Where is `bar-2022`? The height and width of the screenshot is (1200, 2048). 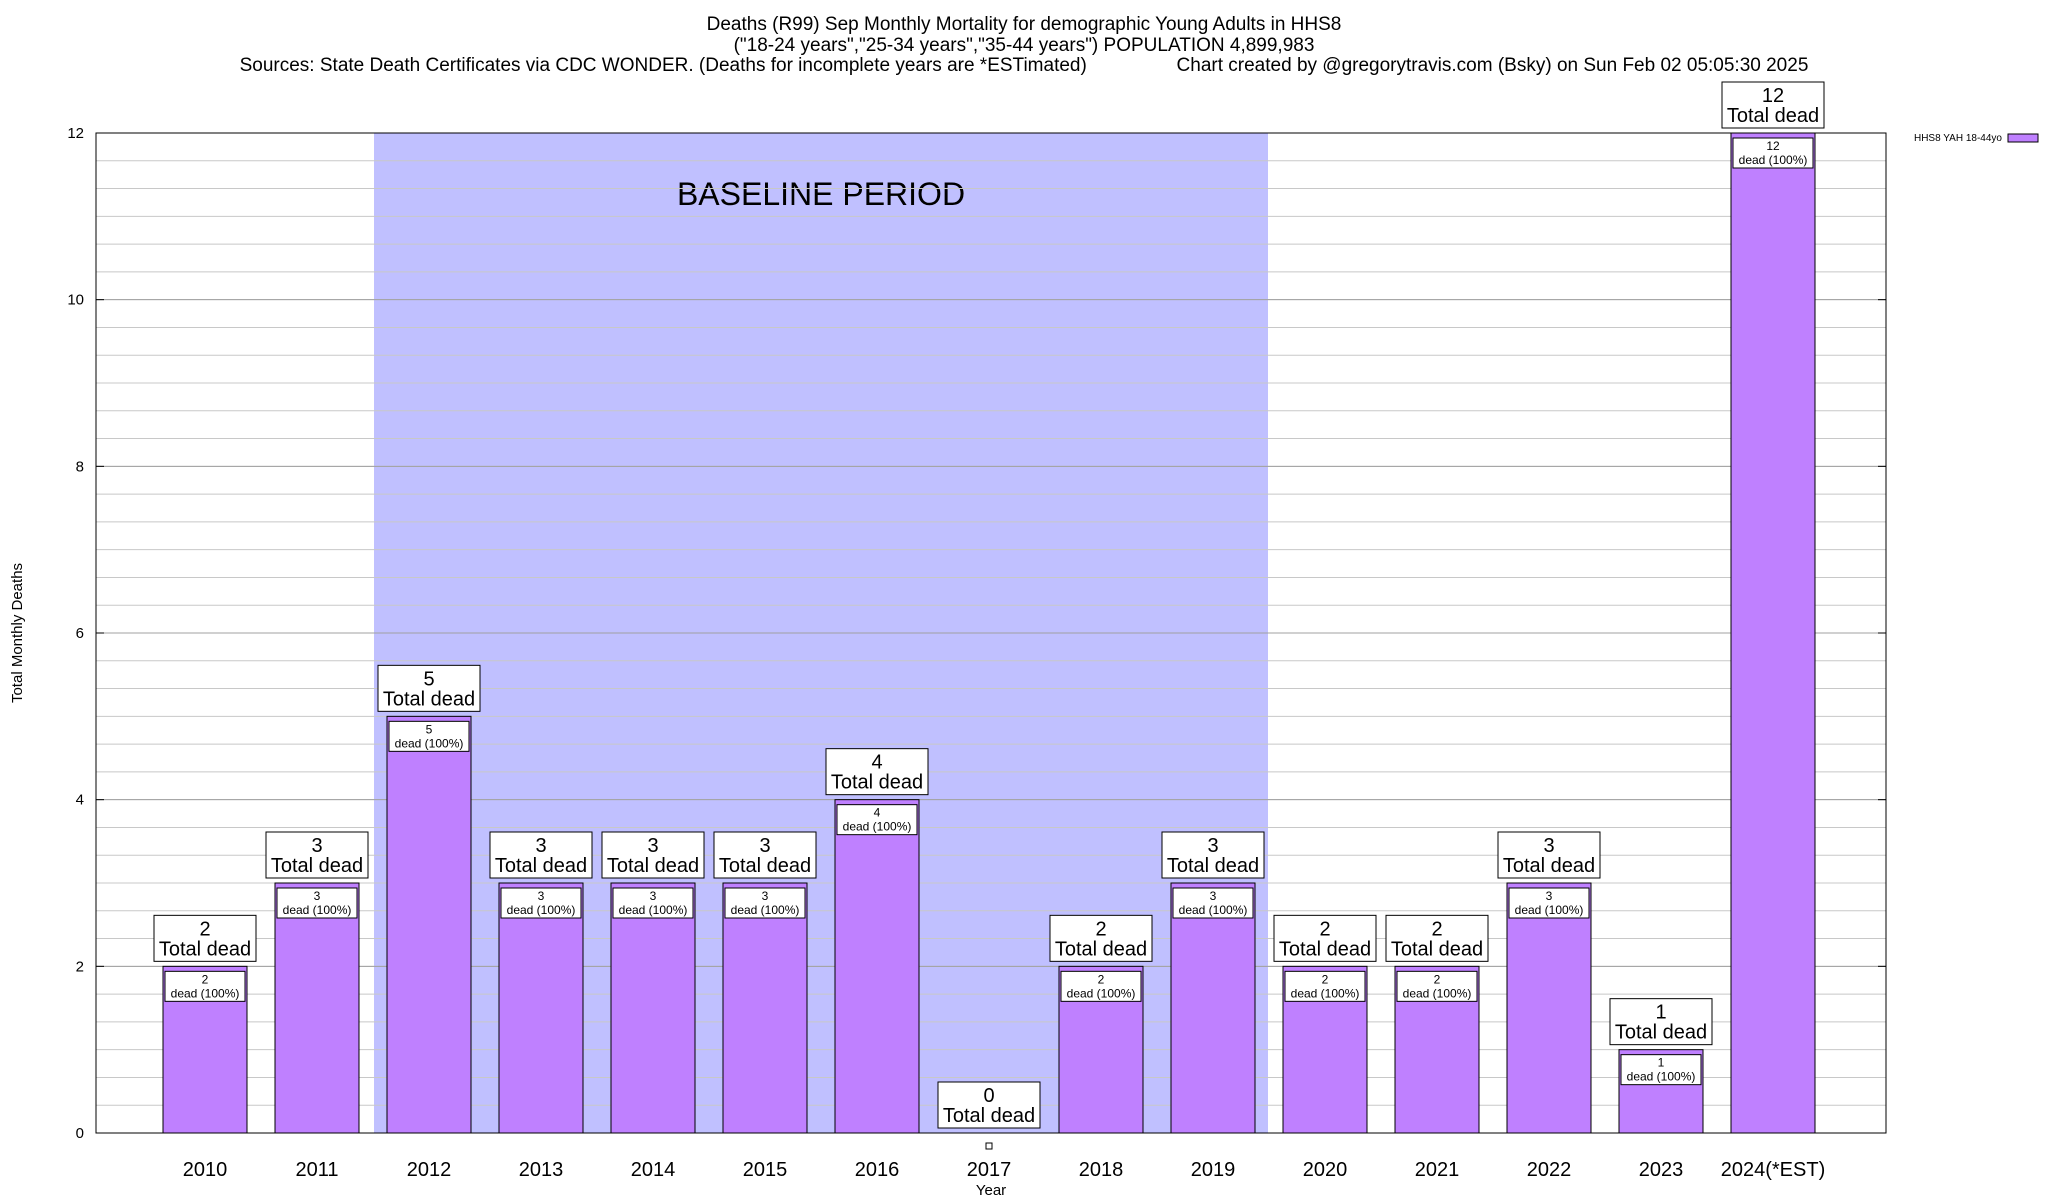 bar-2022 is located at coordinates (1549, 1008).